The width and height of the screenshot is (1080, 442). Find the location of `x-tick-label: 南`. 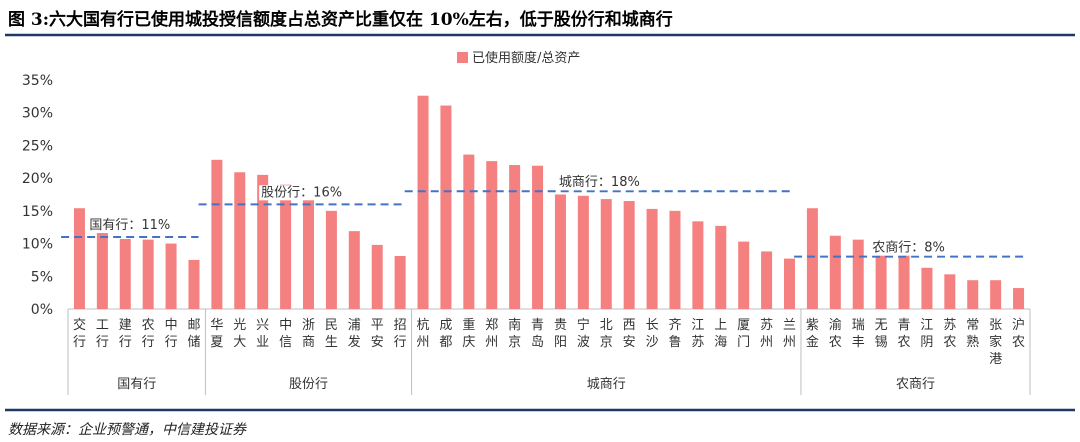

x-tick-label: 南 is located at coordinates (514, 325).